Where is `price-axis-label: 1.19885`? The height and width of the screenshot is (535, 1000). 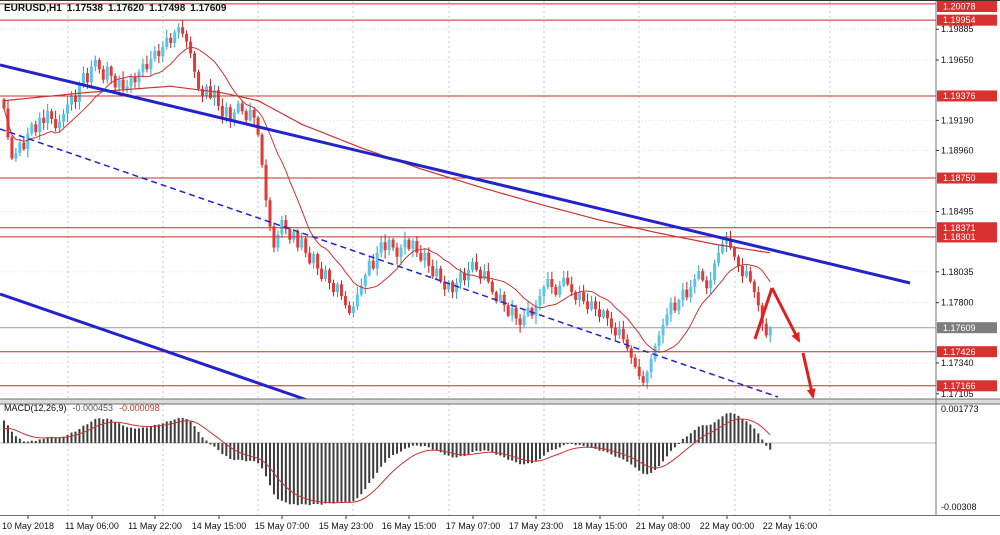 price-axis-label: 1.19885 is located at coordinates (957, 29).